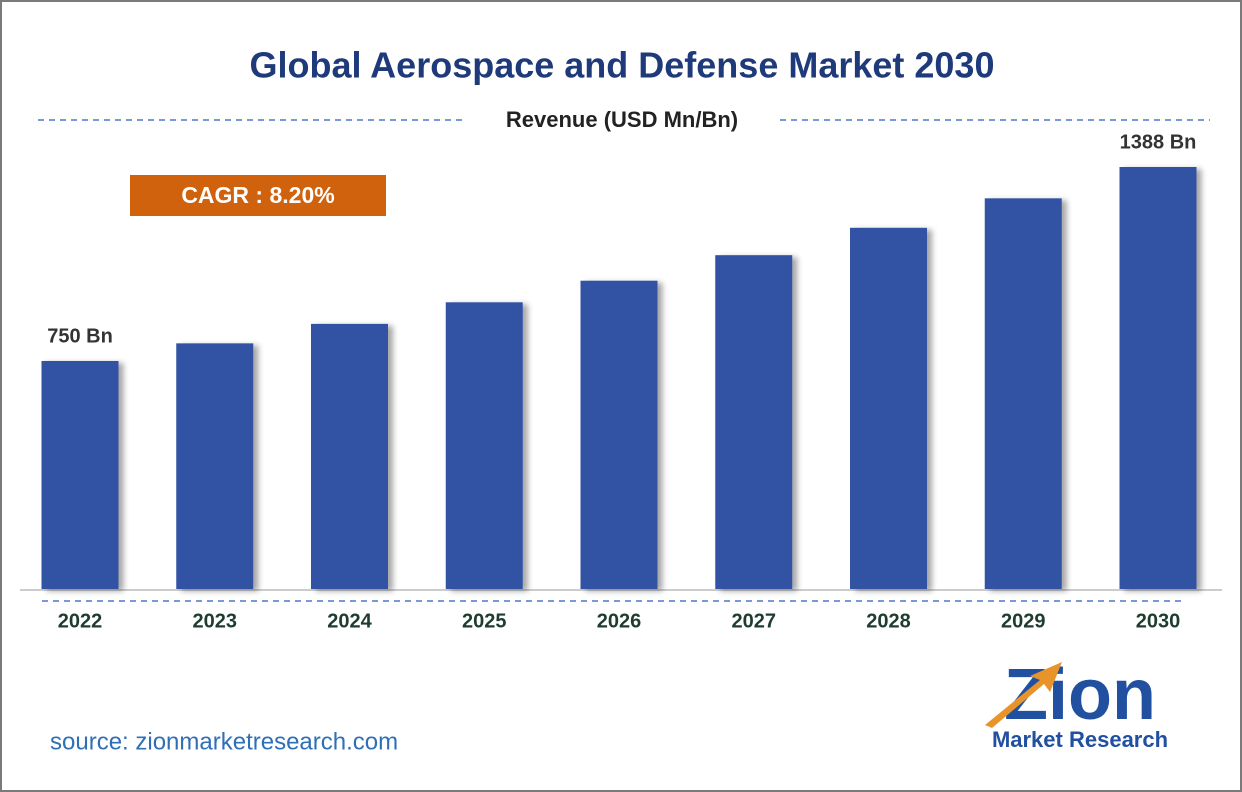 The width and height of the screenshot is (1242, 792). I want to click on value-label: 750 Bn, so click(80, 336).